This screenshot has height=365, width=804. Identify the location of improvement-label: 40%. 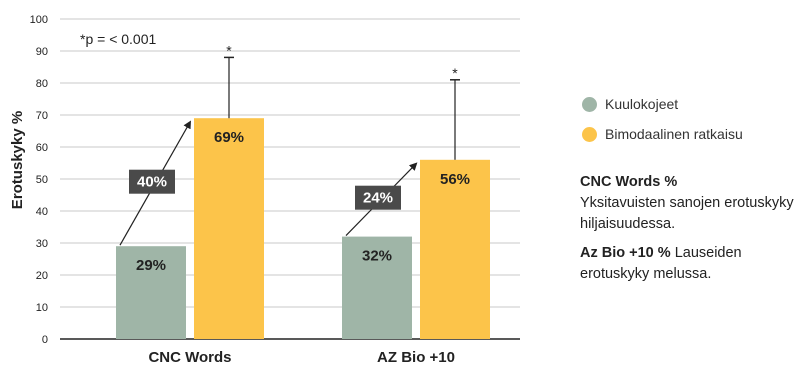
(152, 182).